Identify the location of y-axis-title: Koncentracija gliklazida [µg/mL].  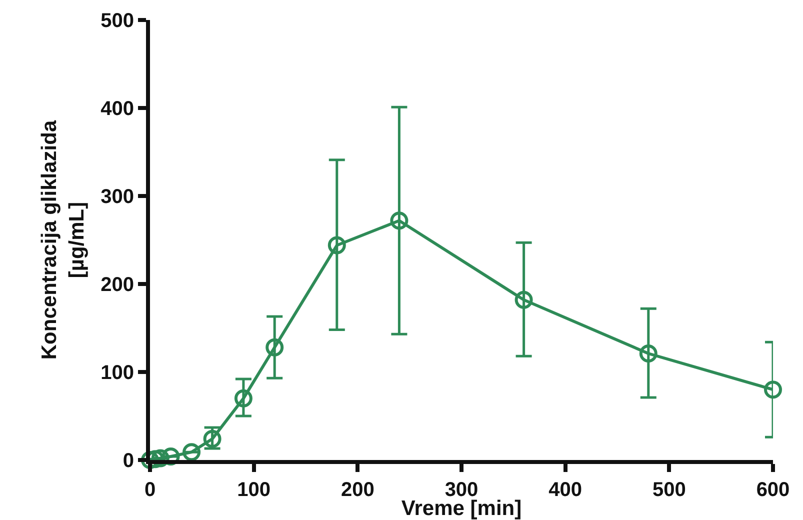
(63, 240).